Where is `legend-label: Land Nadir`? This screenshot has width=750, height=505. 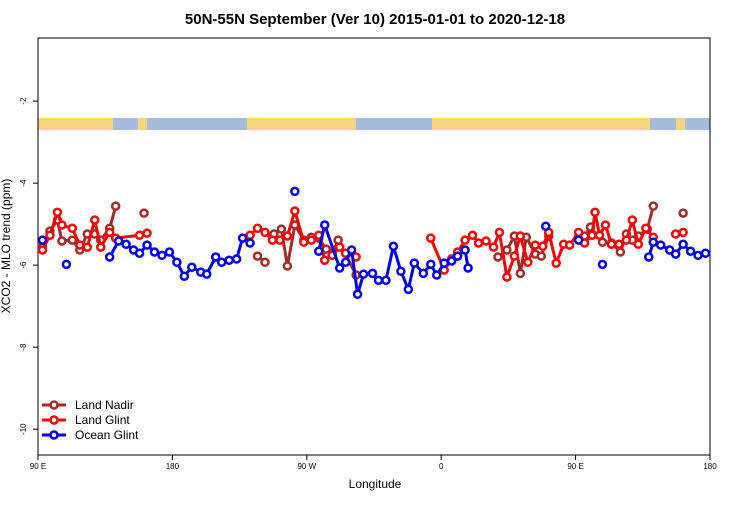 legend-label: Land Nadir is located at coordinates (104, 405).